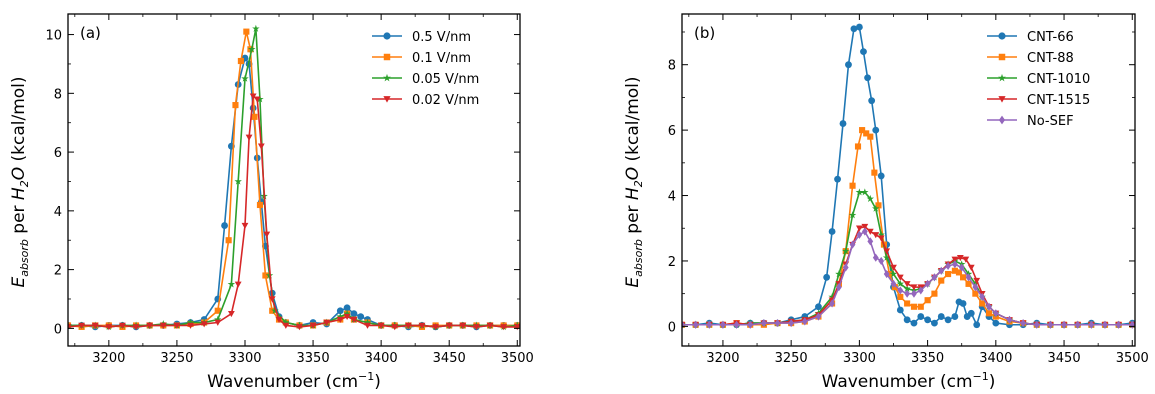 This screenshot has width=1155, height=394. Describe the element at coordinates (1058, 79) in the screenshot. I see `legend-label: CNT-1010` at that location.